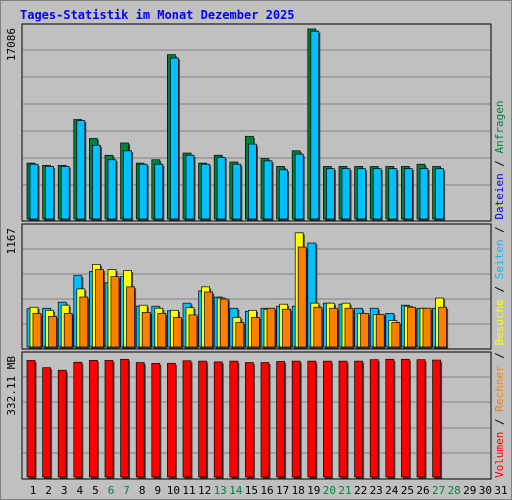 The image size is (512, 500). What do you see at coordinates (11, 44) in the screenshot?
I see `y-max-label: 17086` at bounding box center [11, 44].